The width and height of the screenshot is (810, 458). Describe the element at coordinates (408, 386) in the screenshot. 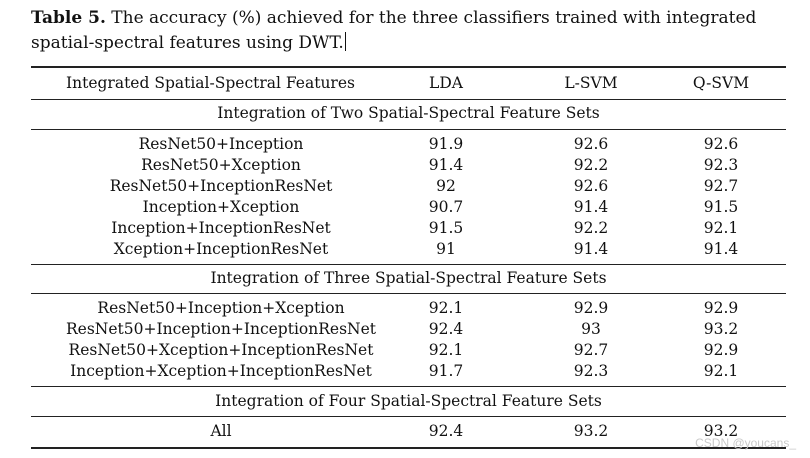

I see `section-rule-top-four` at that location.